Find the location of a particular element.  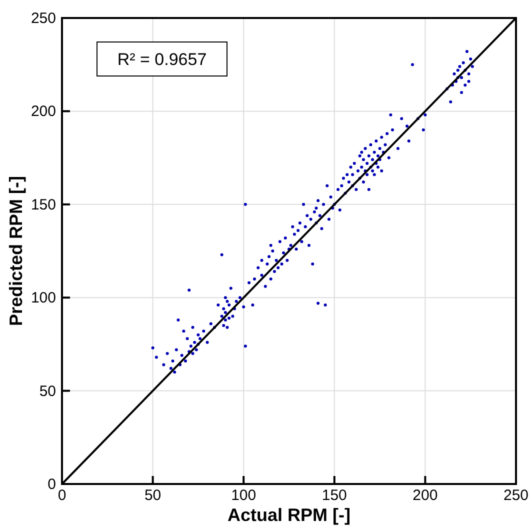

x-tick-label: 50 is located at coordinates (153, 495).